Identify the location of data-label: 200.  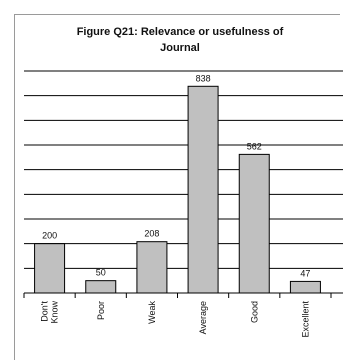
(49, 236).